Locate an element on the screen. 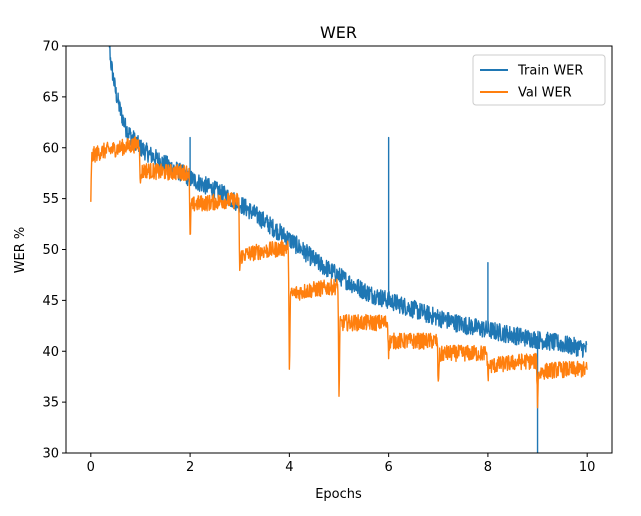 The height and width of the screenshot is (516, 641). x-tick-label: 2 is located at coordinates (190, 467).